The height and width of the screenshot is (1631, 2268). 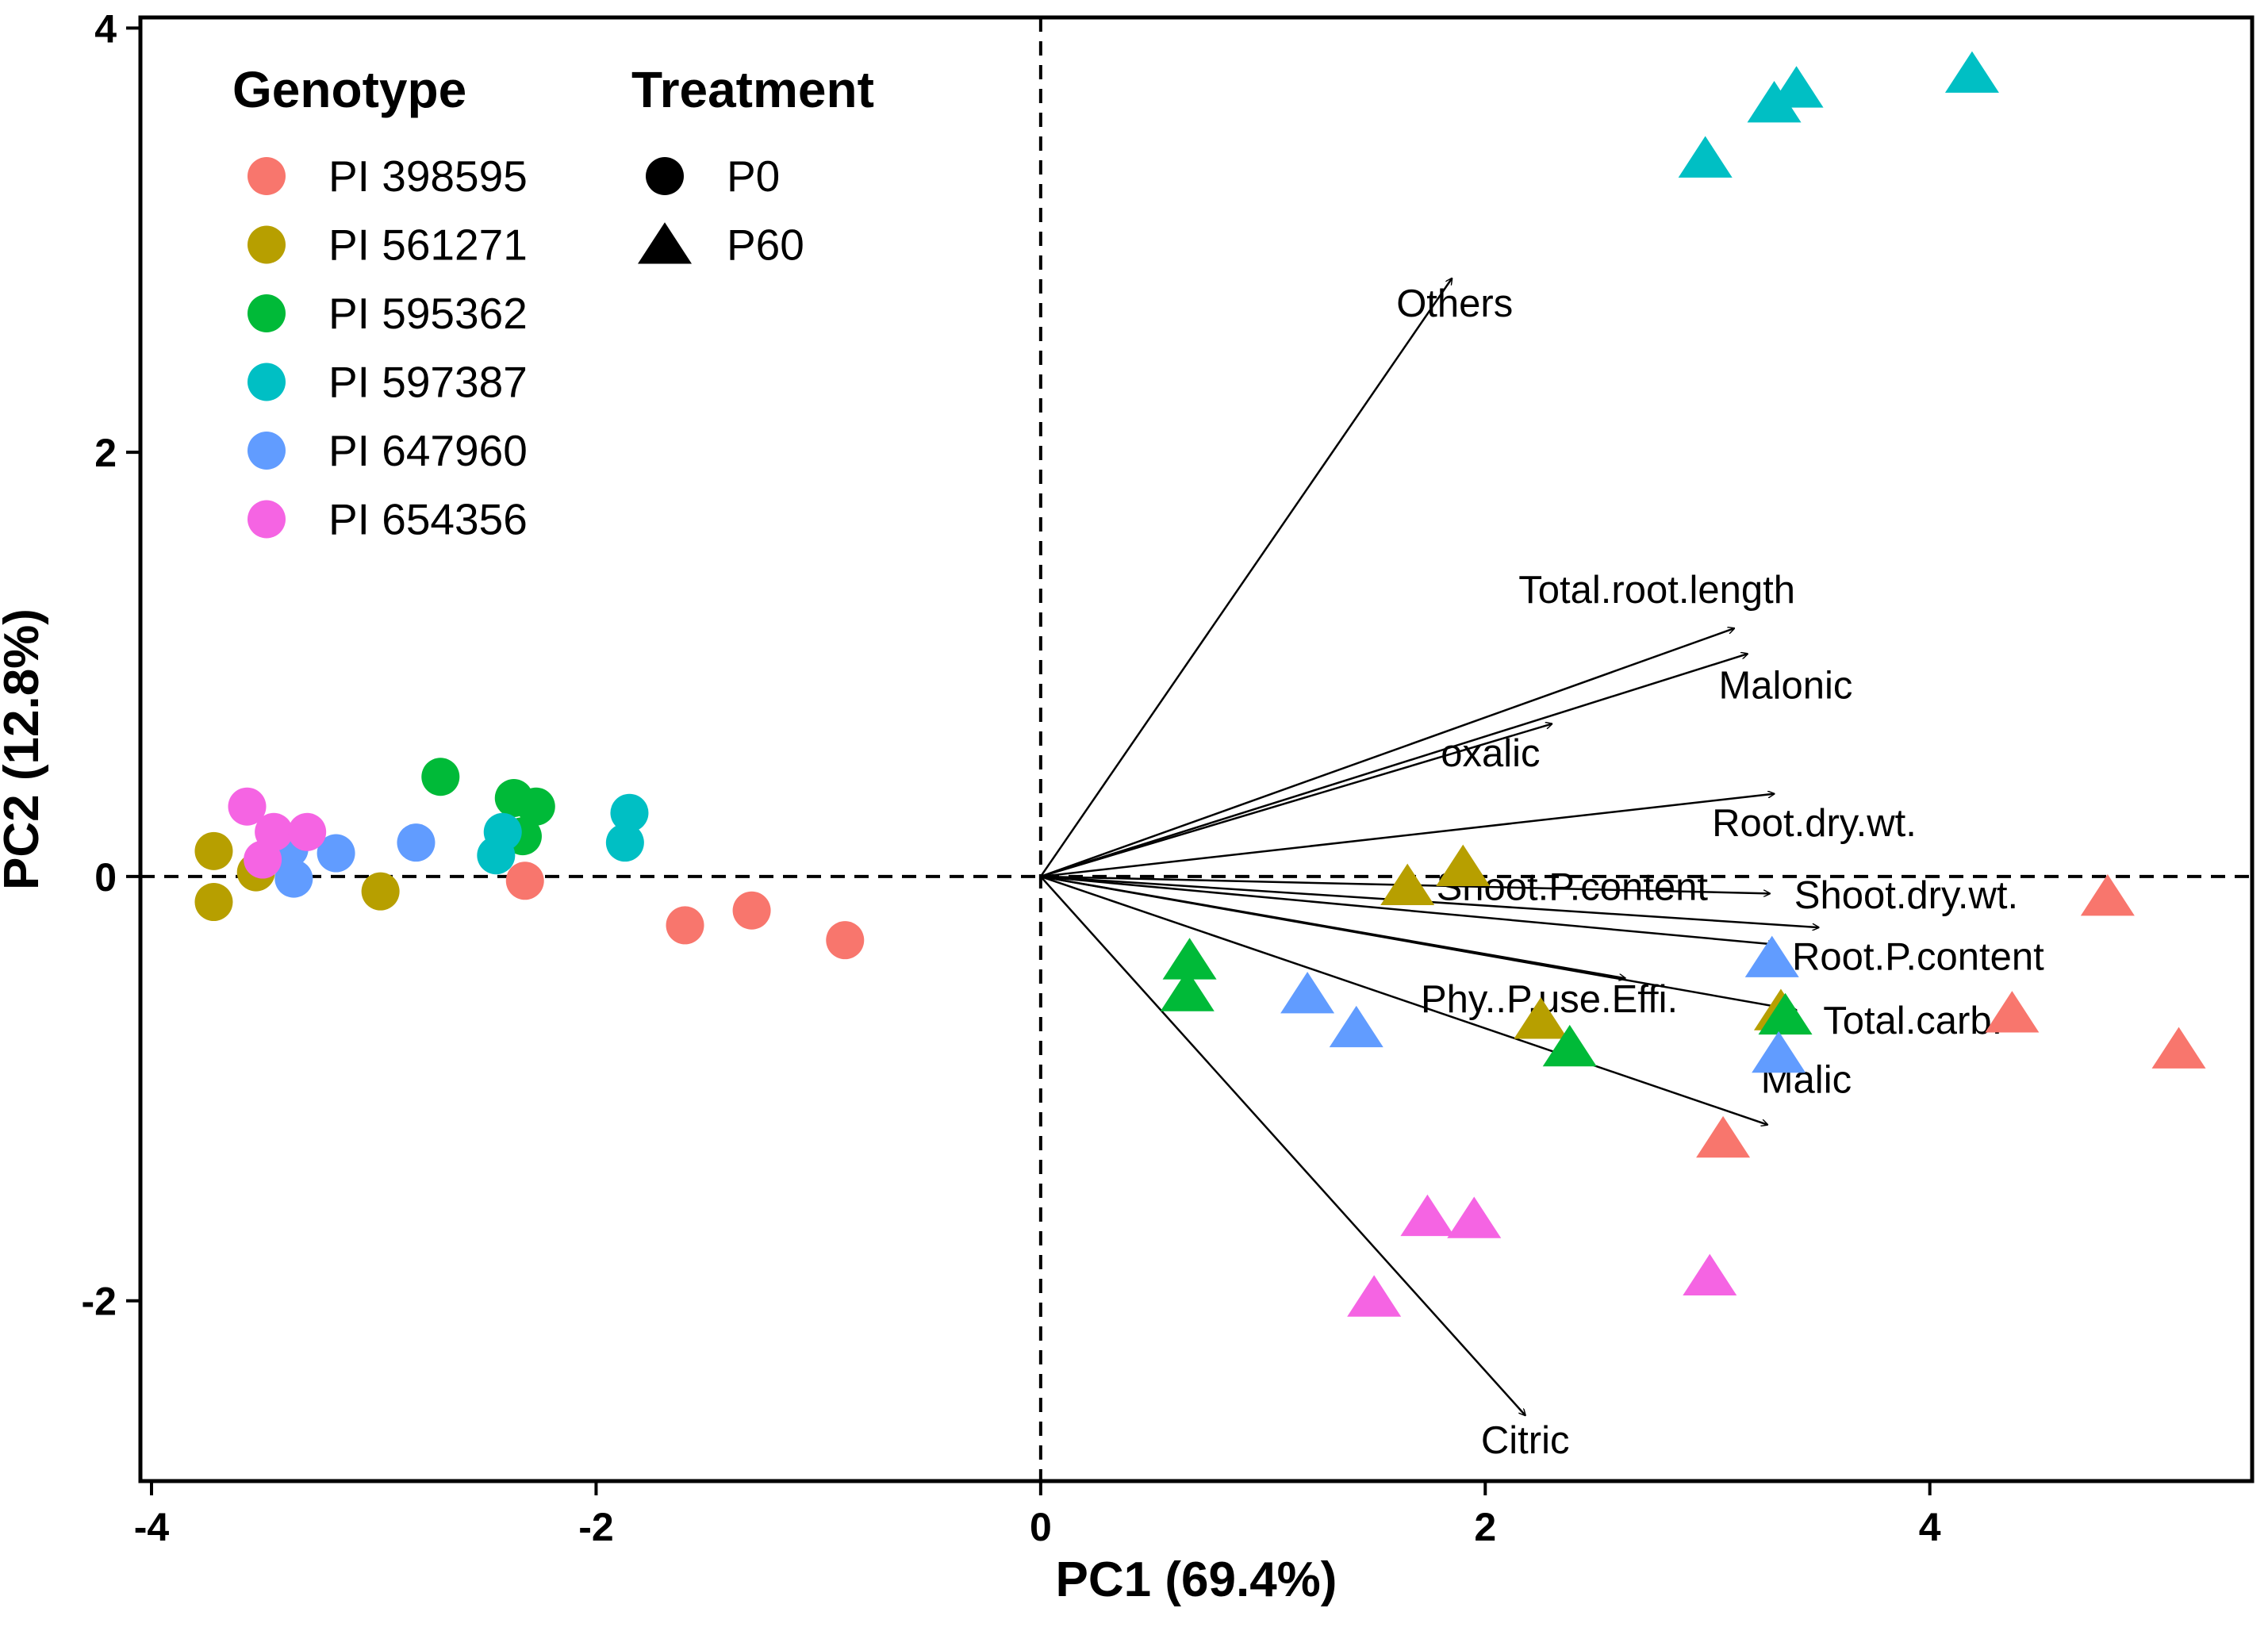 I want to click on y-tick-label: 4, so click(x=106, y=28).